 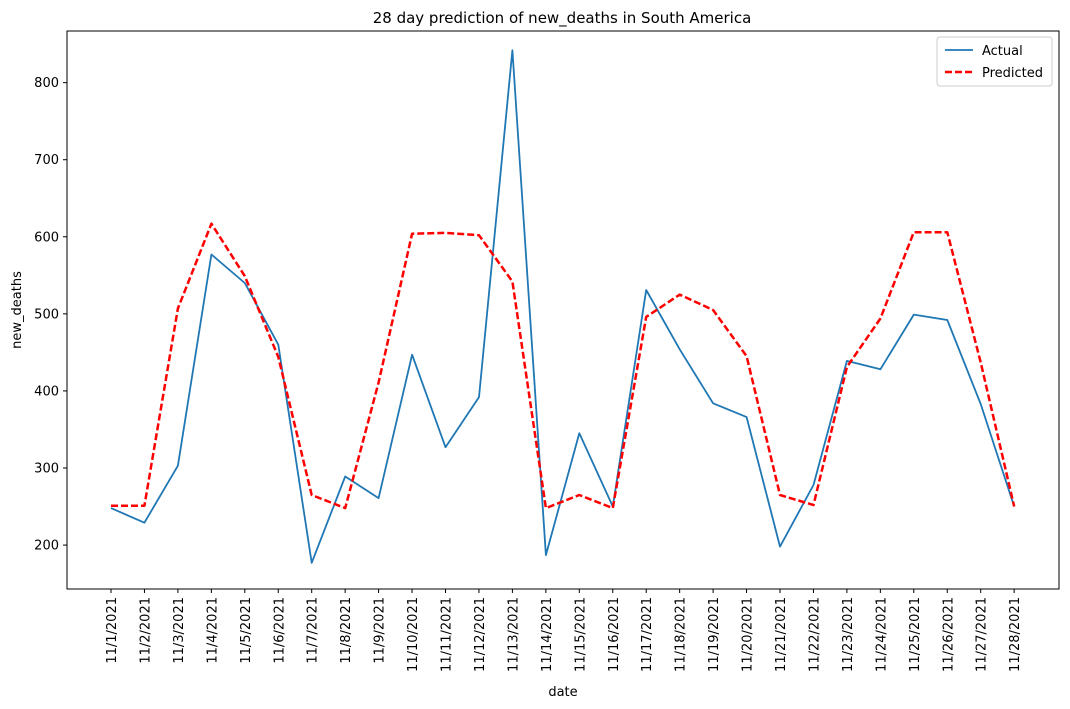 I want to click on x-tick-label: 11/9/2021, so click(x=380, y=630).